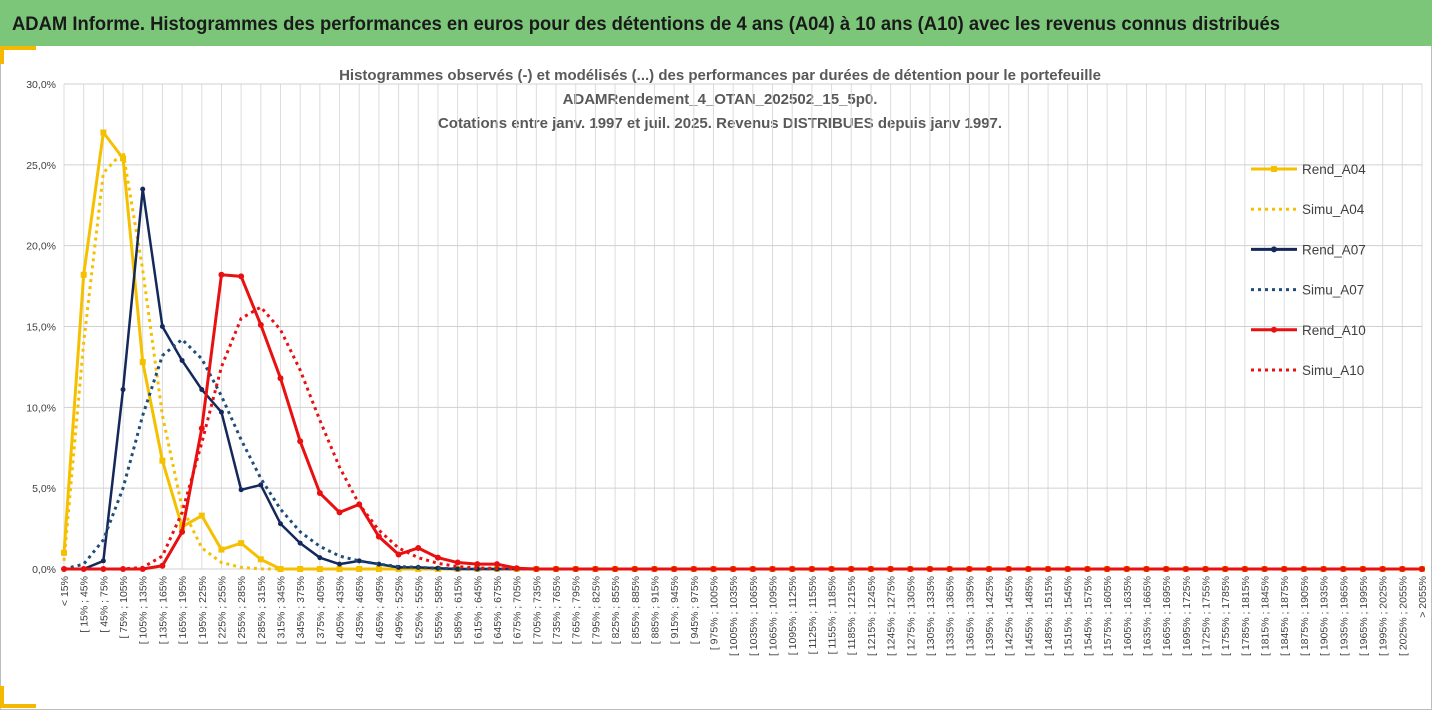 Image resolution: width=1432 pixels, height=710 pixels. What do you see at coordinates (104, 604) in the screenshot?
I see `x-tick-label: [ 45% ; 75%` at bounding box center [104, 604].